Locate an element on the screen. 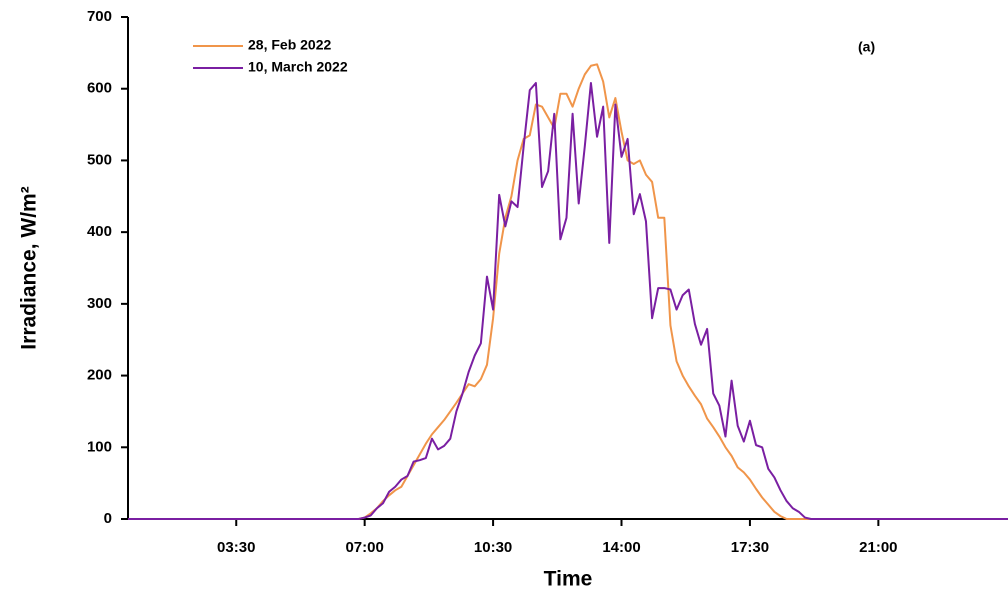  y-tick-label: 200 is located at coordinates (99, 375).